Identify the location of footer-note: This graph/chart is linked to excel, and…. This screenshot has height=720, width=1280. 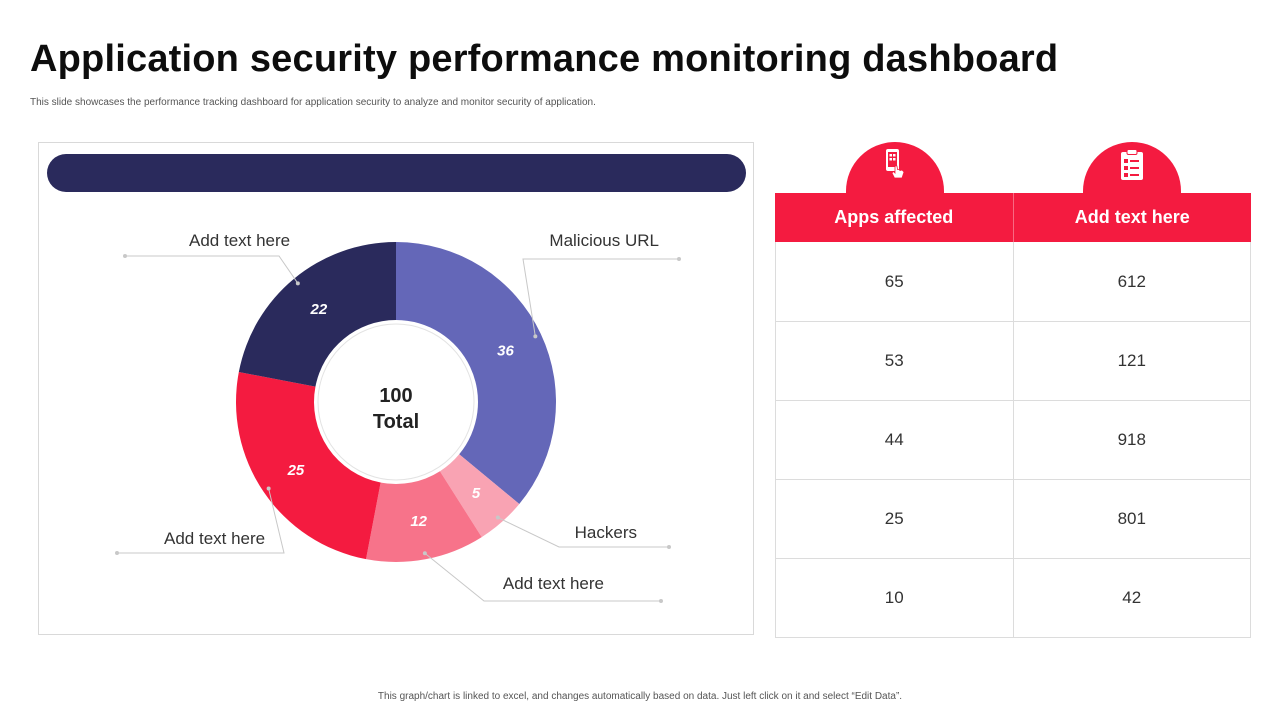
(640, 696).